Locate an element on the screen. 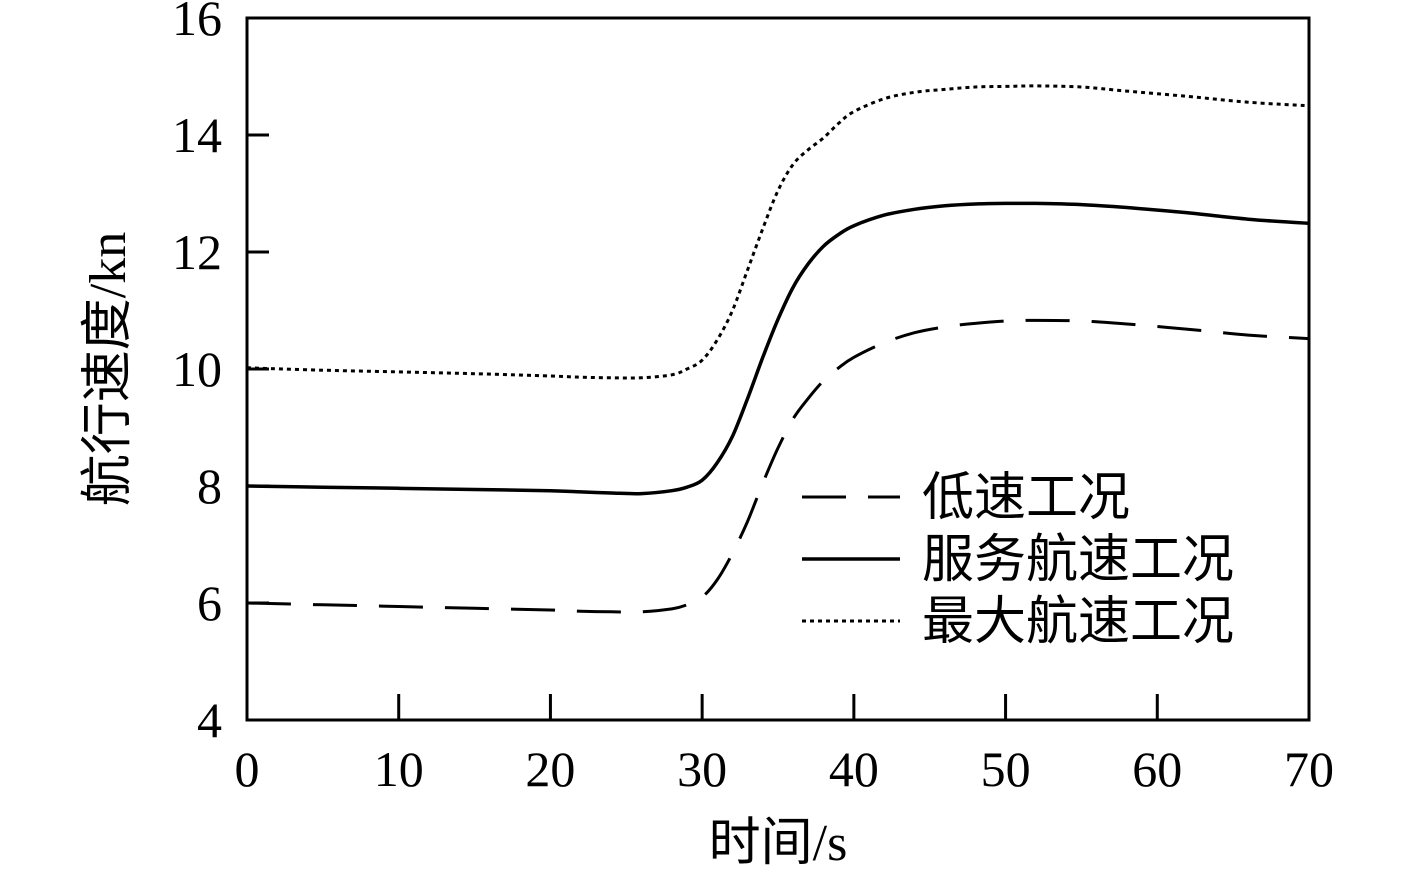 This screenshot has height=869, width=1417. y-tick-label: 4 is located at coordinates (209, 720).